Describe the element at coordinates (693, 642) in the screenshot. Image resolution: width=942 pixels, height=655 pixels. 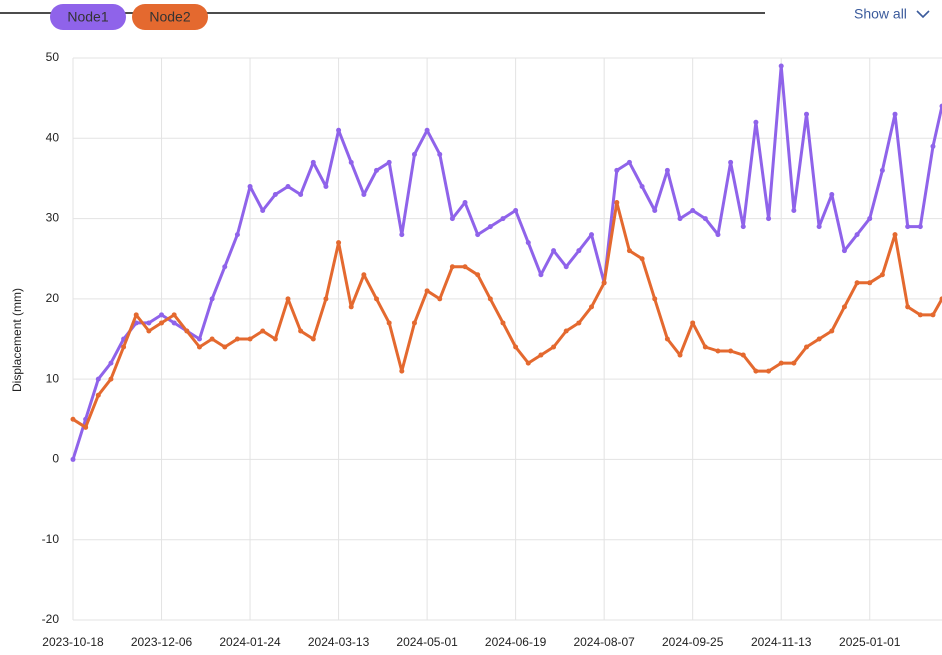
I see `x-tick-label: 2024-09-25` at that location.